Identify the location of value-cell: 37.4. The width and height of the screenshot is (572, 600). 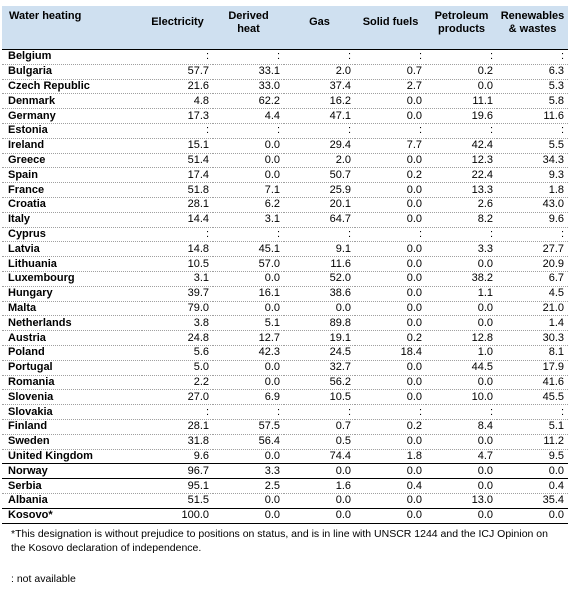
(319, 87).